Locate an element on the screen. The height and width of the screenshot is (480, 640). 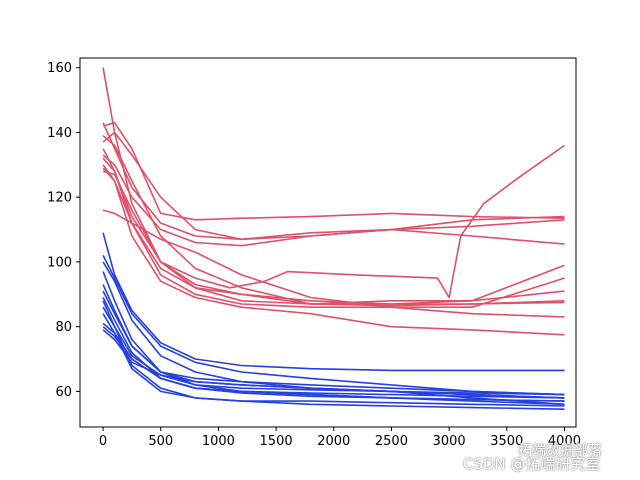
watermark-csdn: CSDN @拓端研究室 is located at coordinates (532, 464).